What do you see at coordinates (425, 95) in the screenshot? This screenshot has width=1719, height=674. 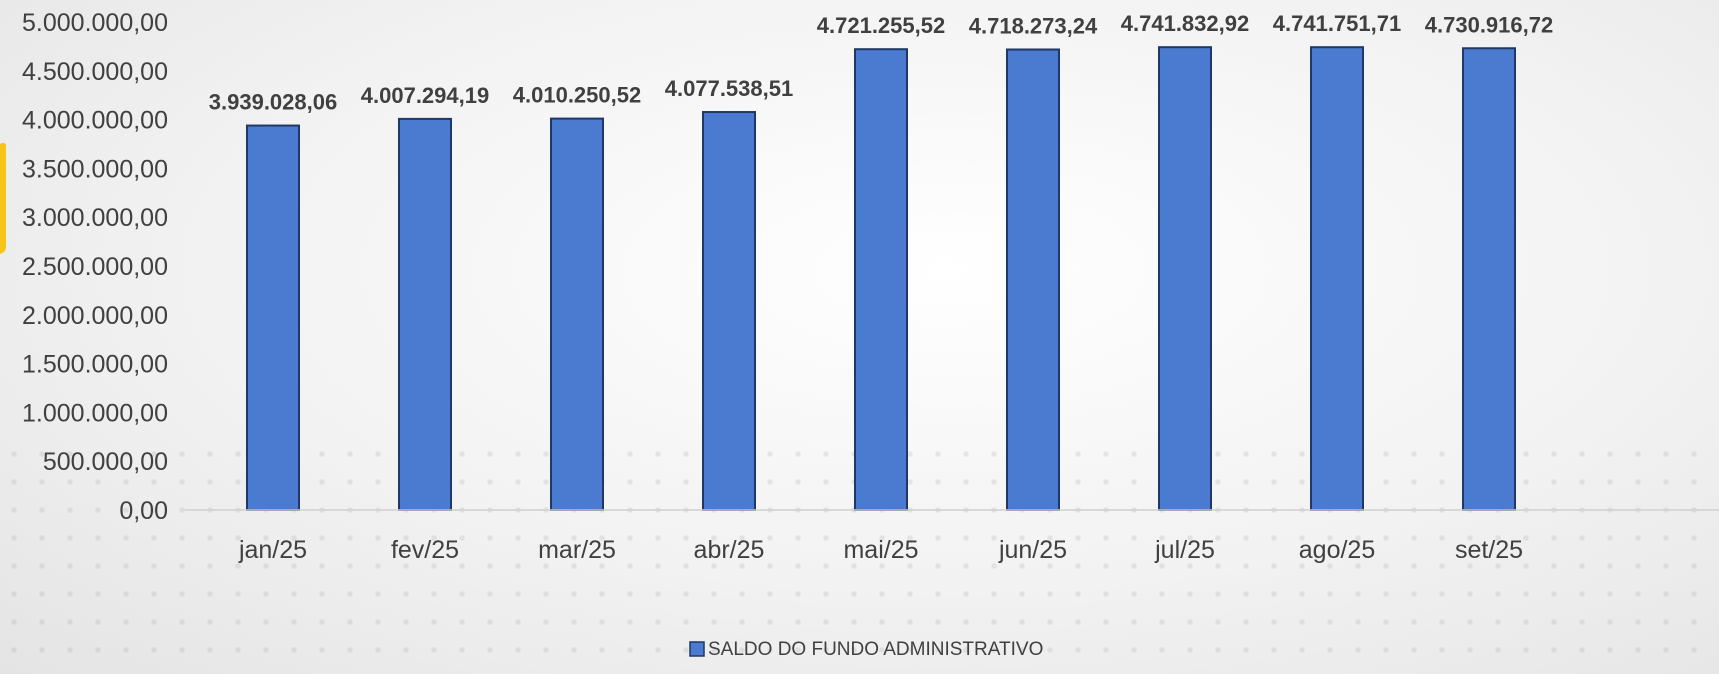 I see `data-label: 4.007.294,19` at bounding box center [425, 95].